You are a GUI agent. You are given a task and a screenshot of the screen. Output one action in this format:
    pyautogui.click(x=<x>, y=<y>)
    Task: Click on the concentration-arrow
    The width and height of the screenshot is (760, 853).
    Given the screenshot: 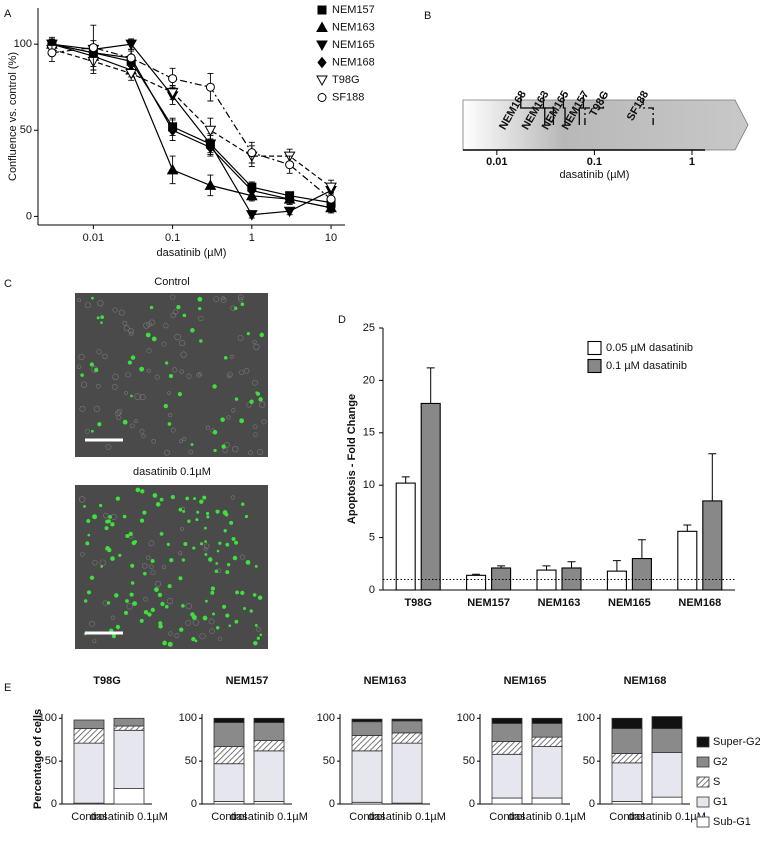 What is the action you would take?
    pyautogui.click(x=605, y=125)
    